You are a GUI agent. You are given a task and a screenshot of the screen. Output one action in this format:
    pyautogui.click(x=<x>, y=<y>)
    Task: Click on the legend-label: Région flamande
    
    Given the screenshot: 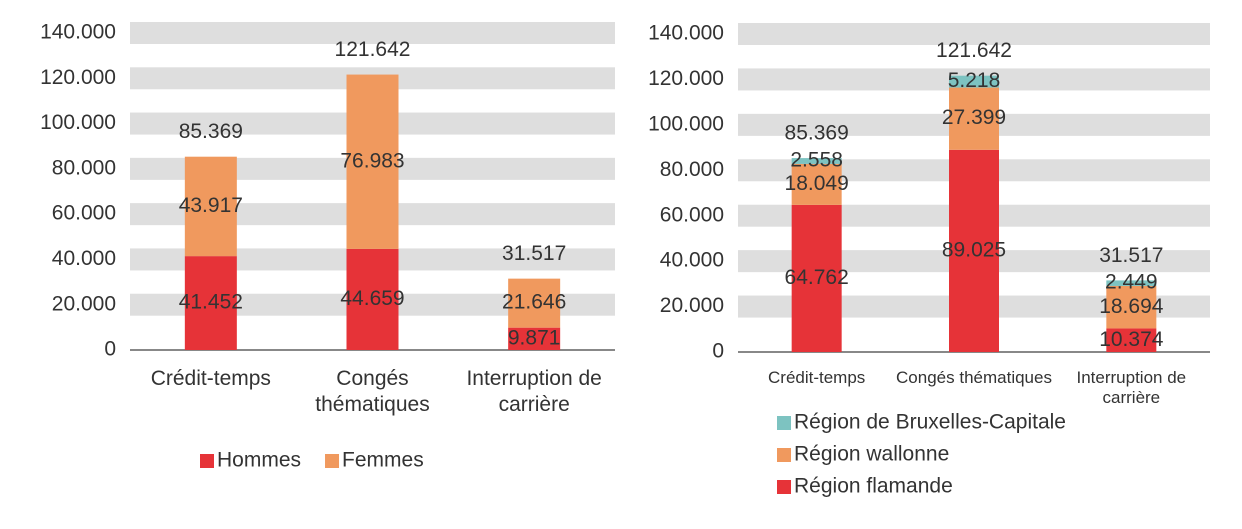 What is the action you would take?
    pyautogui.click(x=873, y=486)
    